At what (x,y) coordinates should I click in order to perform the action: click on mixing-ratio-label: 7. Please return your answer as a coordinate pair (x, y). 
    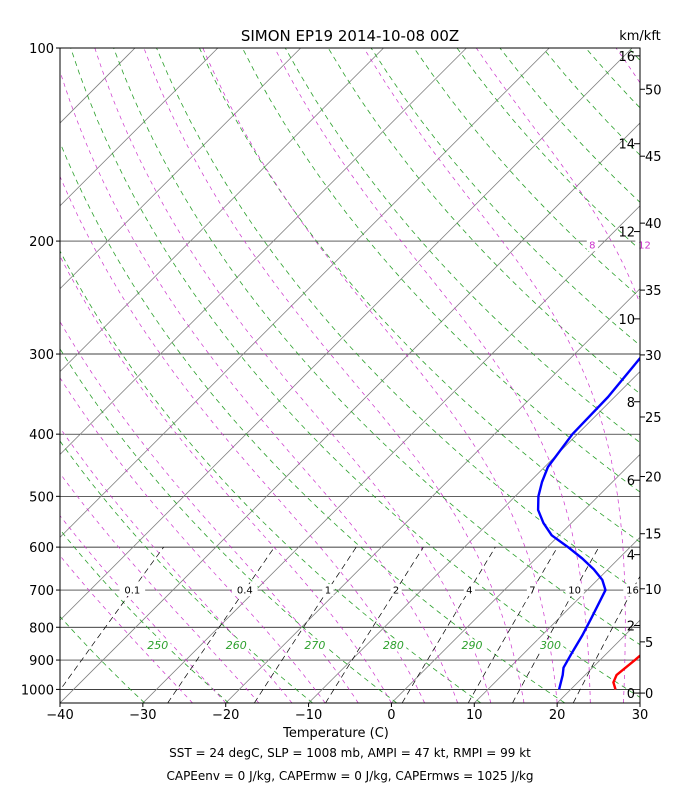
    Looking at the image, I should click on (532, 591).